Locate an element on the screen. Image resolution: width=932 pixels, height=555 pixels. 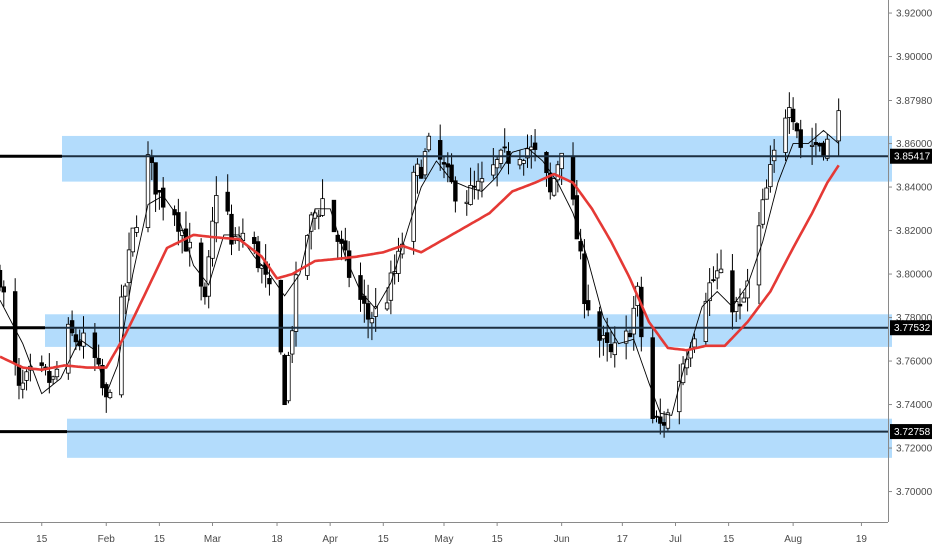
x-tick-label: May is located at coordinates (444, 539).